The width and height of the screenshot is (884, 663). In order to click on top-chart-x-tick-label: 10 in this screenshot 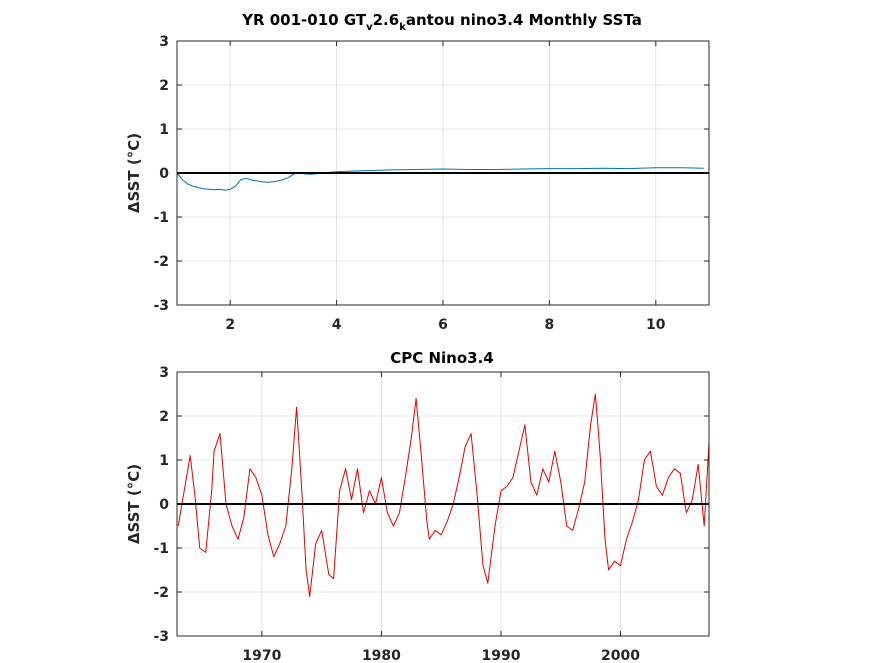, I will do `click(656, 325)`.